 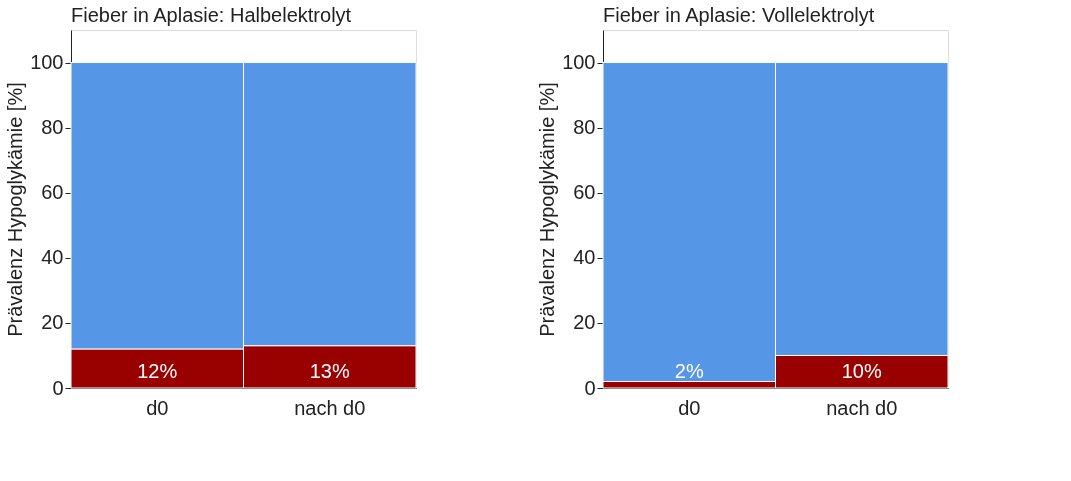 I want to click on data-label: 13%, so click(x=329, y=371).